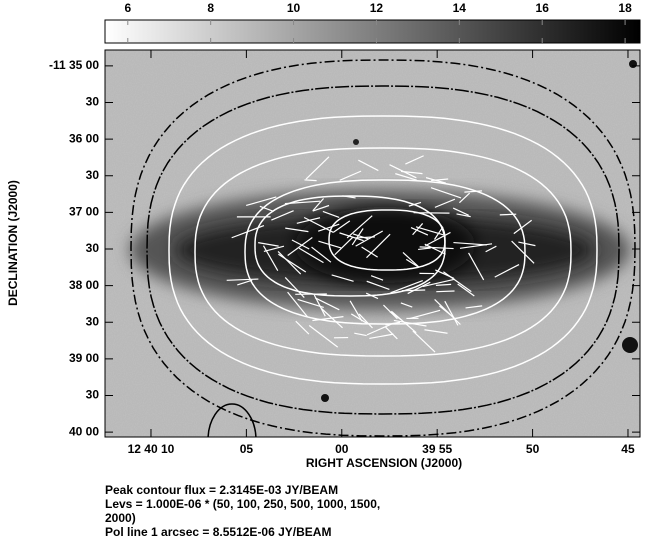  Describe the element at coordinates (74, 65) in the screenshot. I see `y-tick-label: -11 35 00` at that location.